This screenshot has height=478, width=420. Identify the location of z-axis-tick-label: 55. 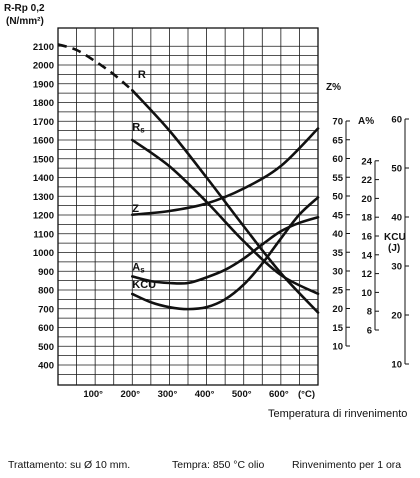
(337, 178).